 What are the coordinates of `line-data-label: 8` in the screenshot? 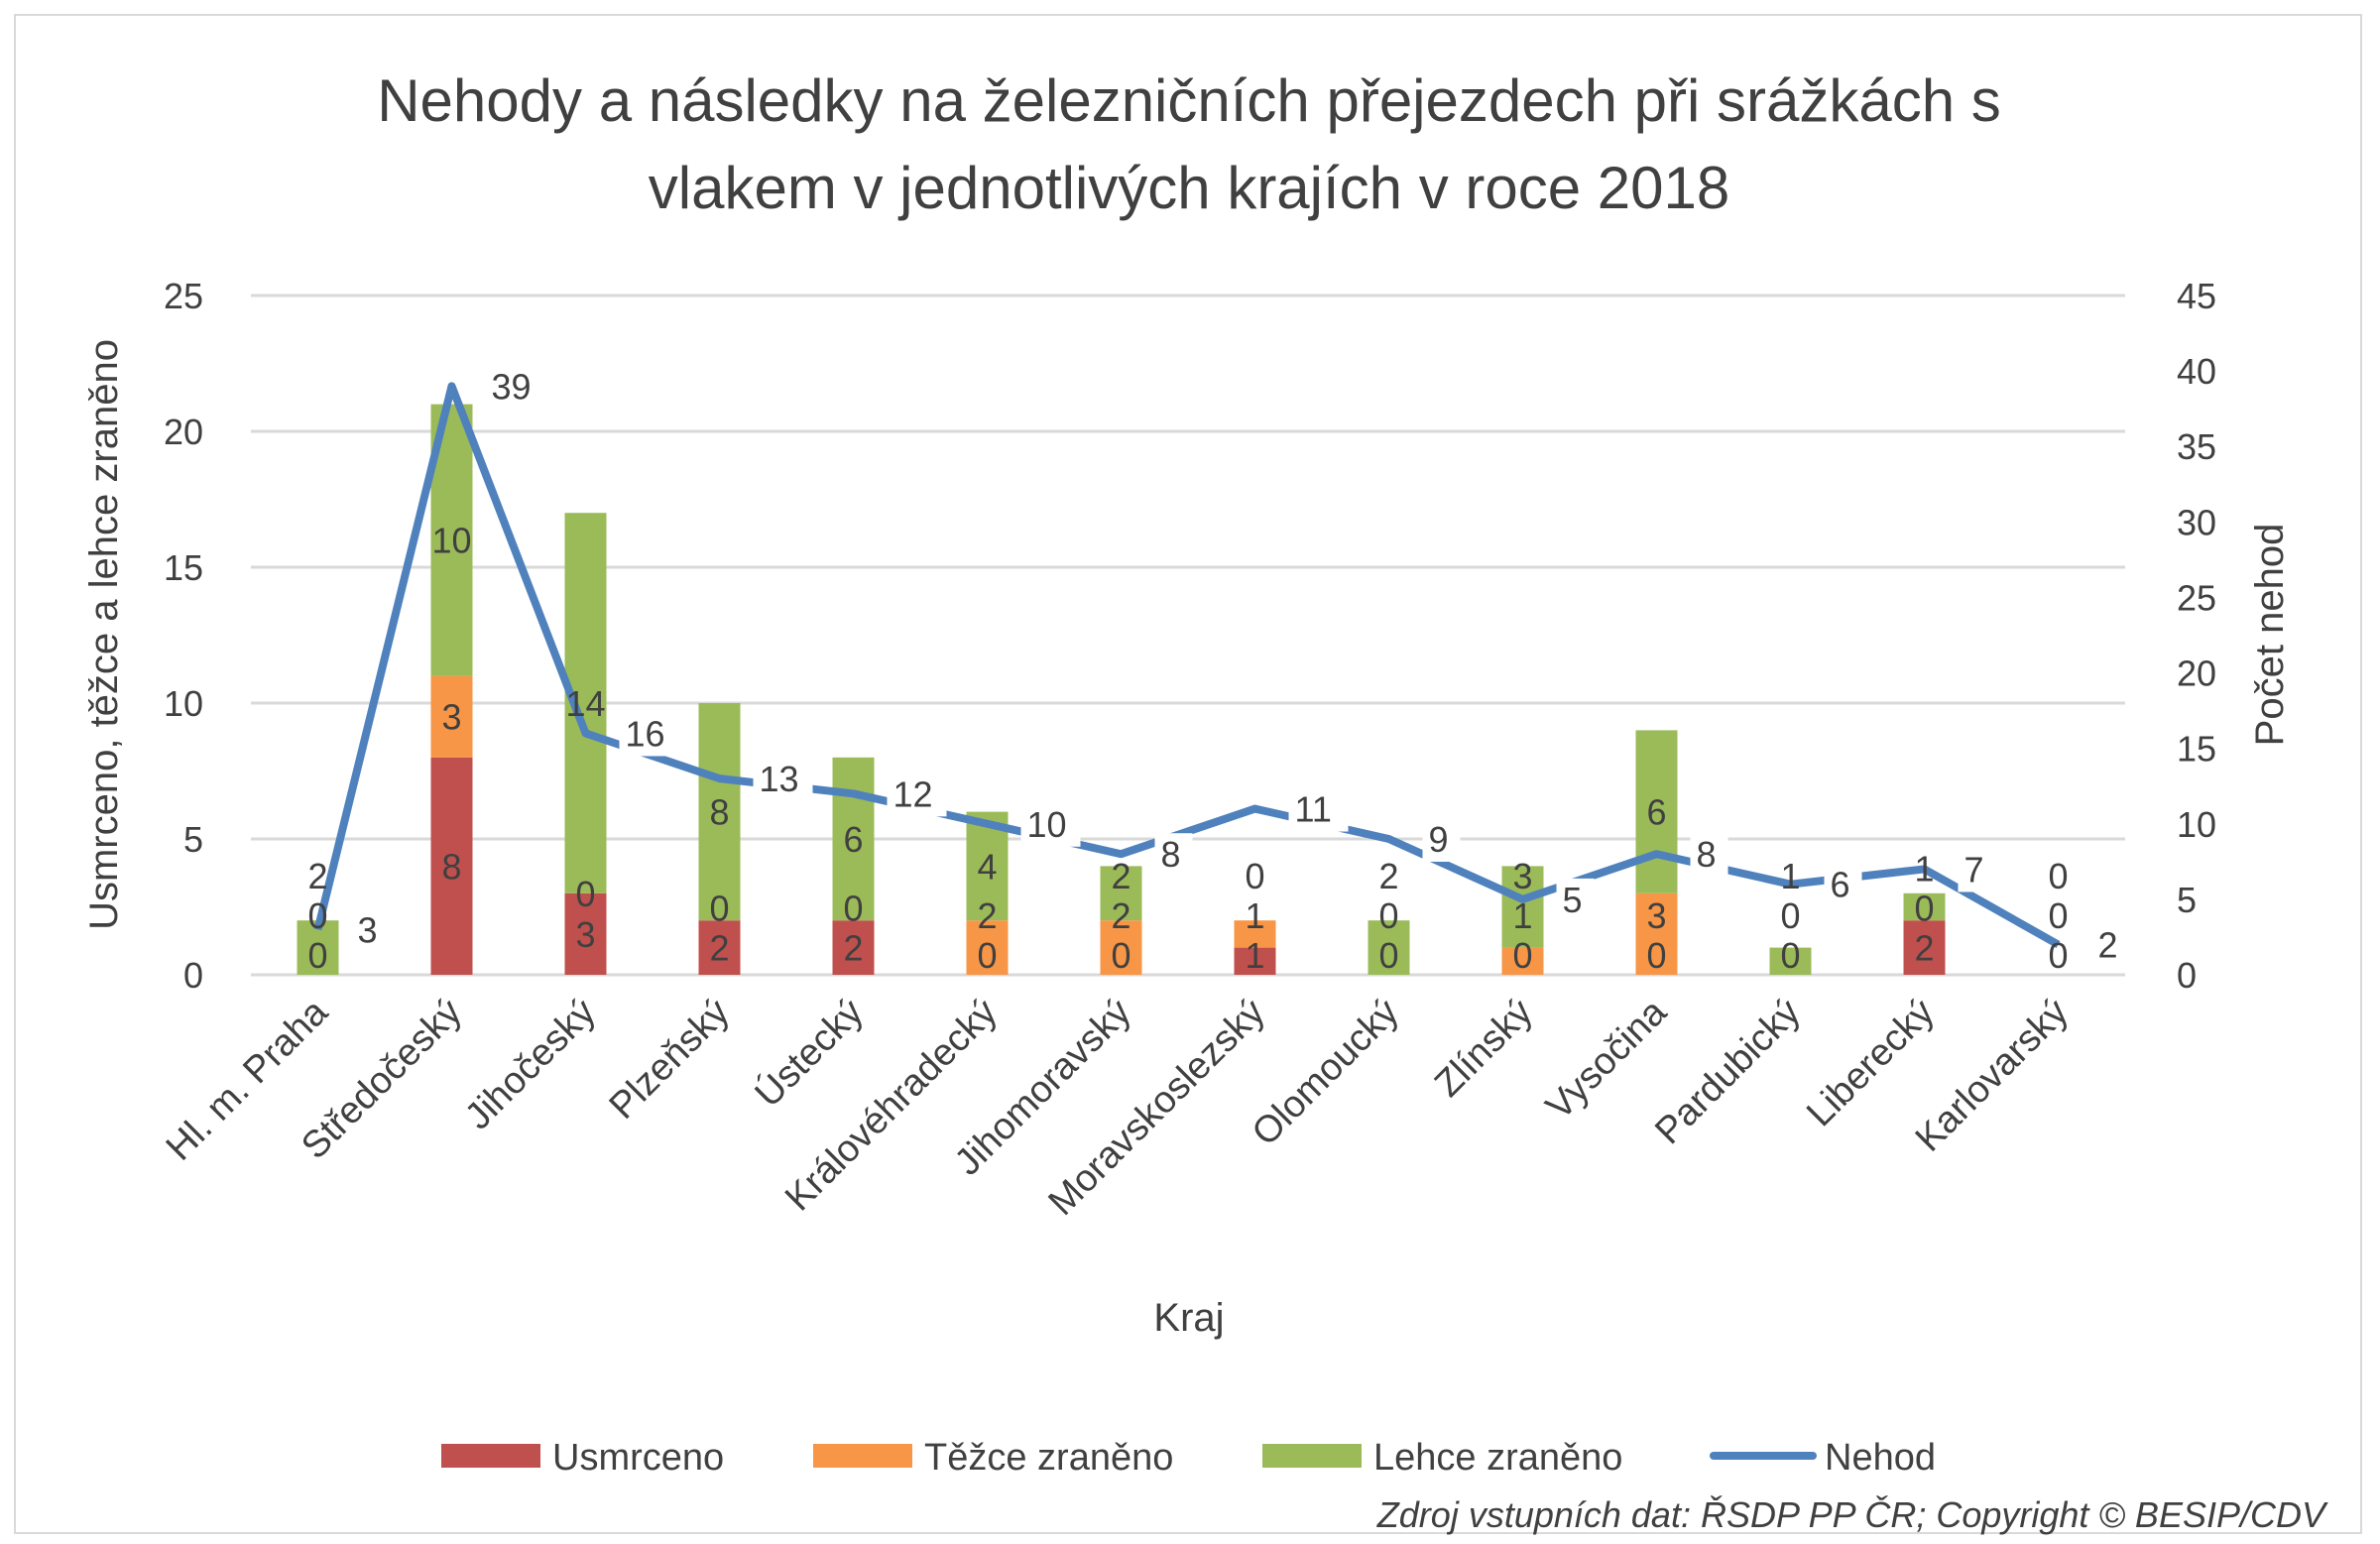 It's located at (1707, 854).